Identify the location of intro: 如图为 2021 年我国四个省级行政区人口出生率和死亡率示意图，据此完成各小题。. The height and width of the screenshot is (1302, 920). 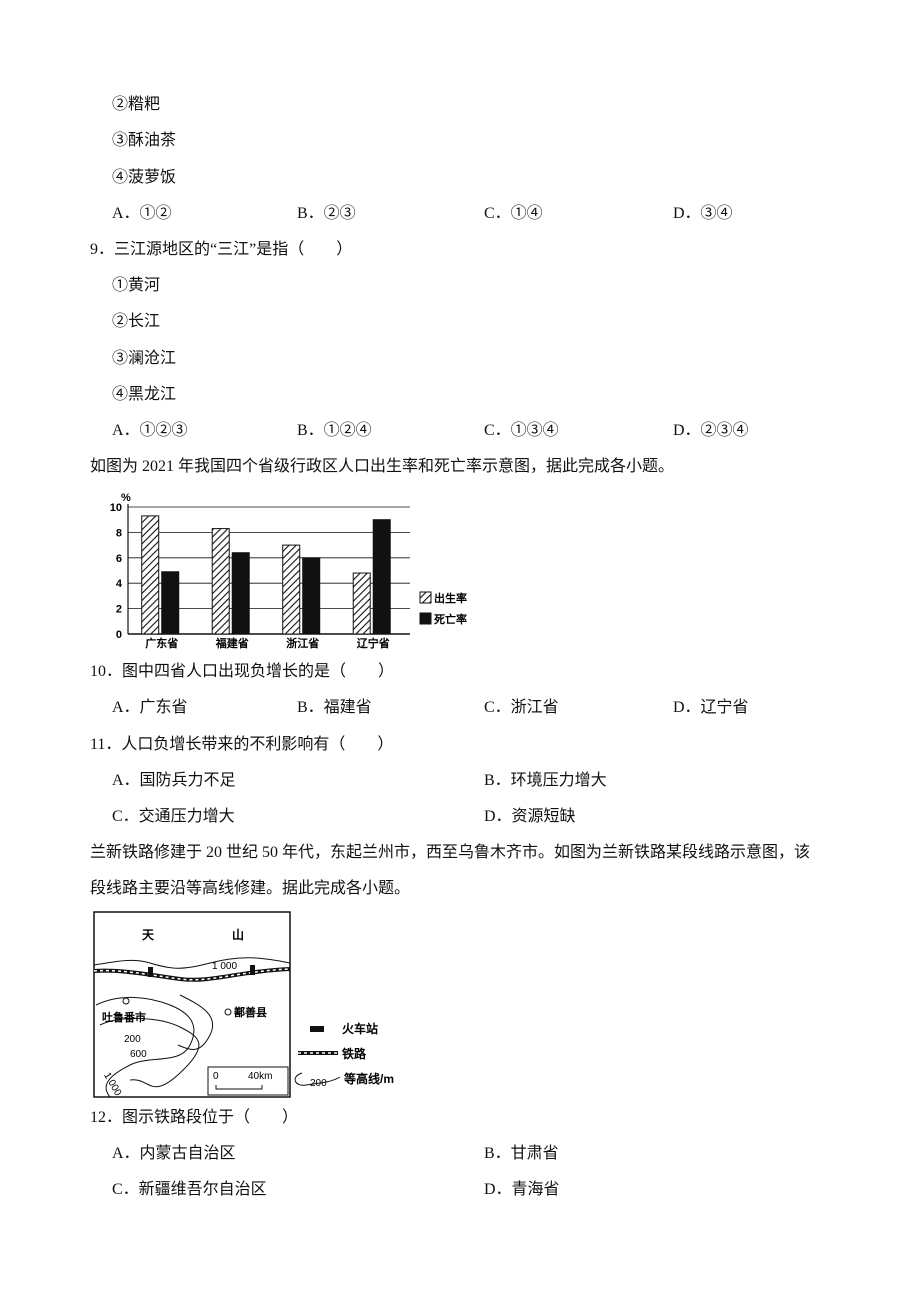
(382, 466).